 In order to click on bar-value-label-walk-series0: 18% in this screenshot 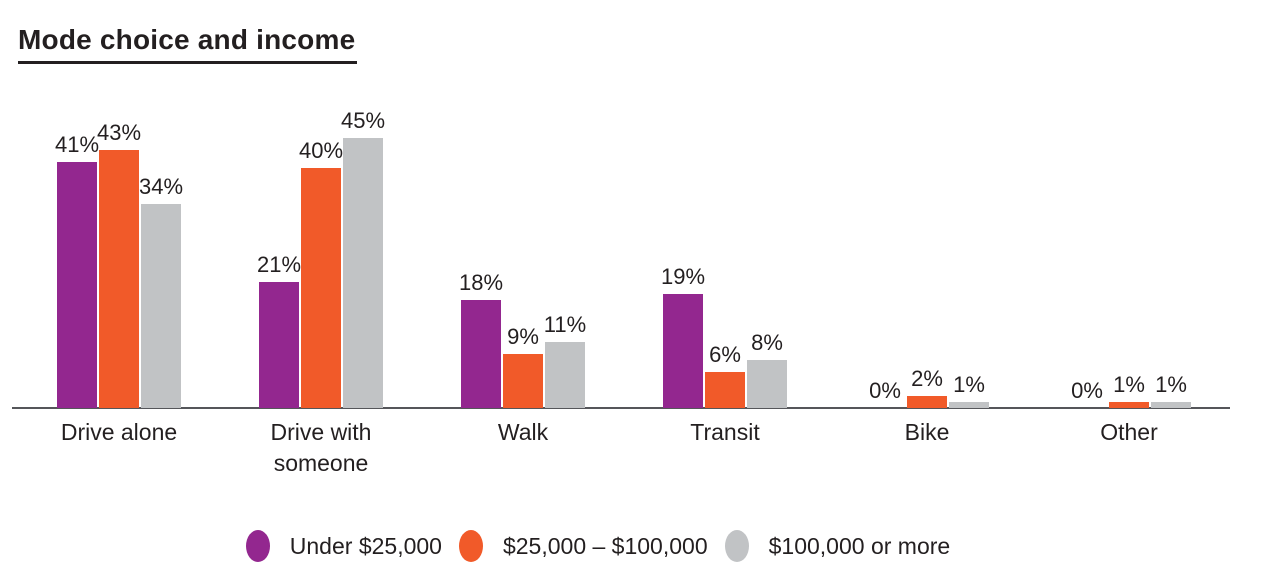, I will do `click(481, 282)`.